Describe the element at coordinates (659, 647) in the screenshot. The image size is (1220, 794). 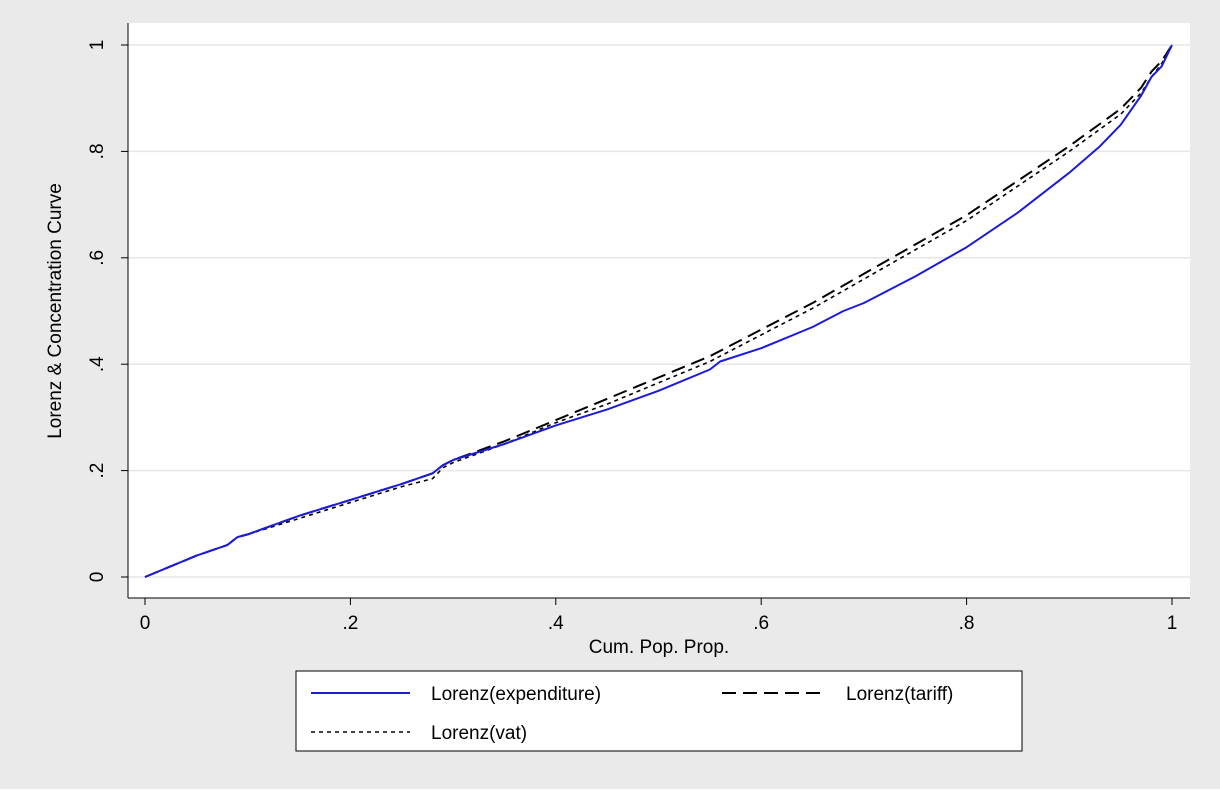
I see `x-axis-label: Cum. Pop. Prop.` at that location.